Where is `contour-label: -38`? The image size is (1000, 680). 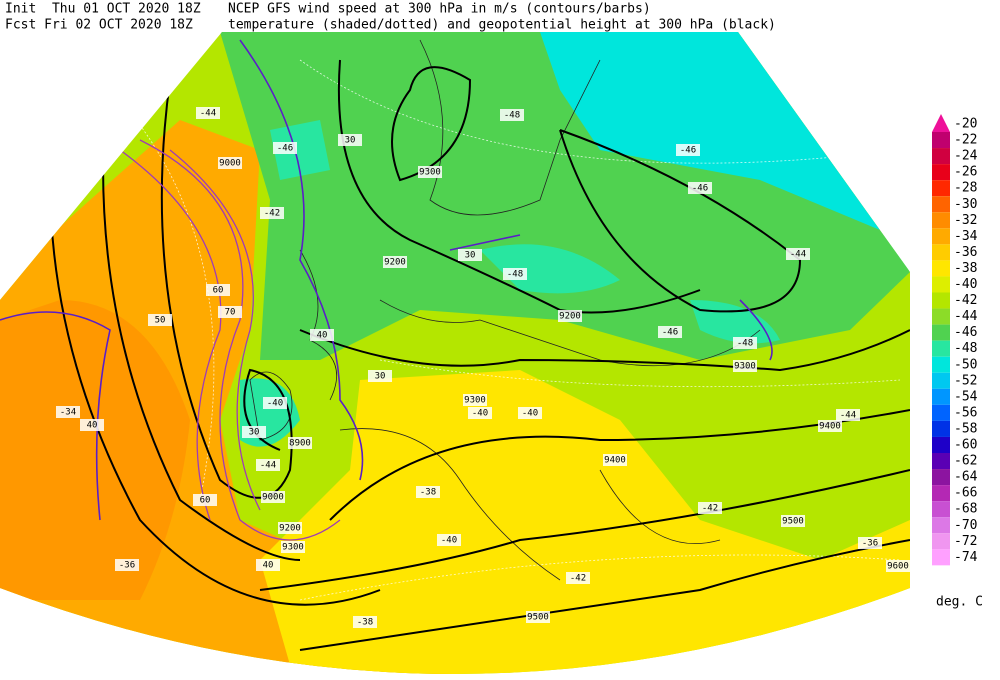
contour-label: -38 is located at coordinates (428, 493).